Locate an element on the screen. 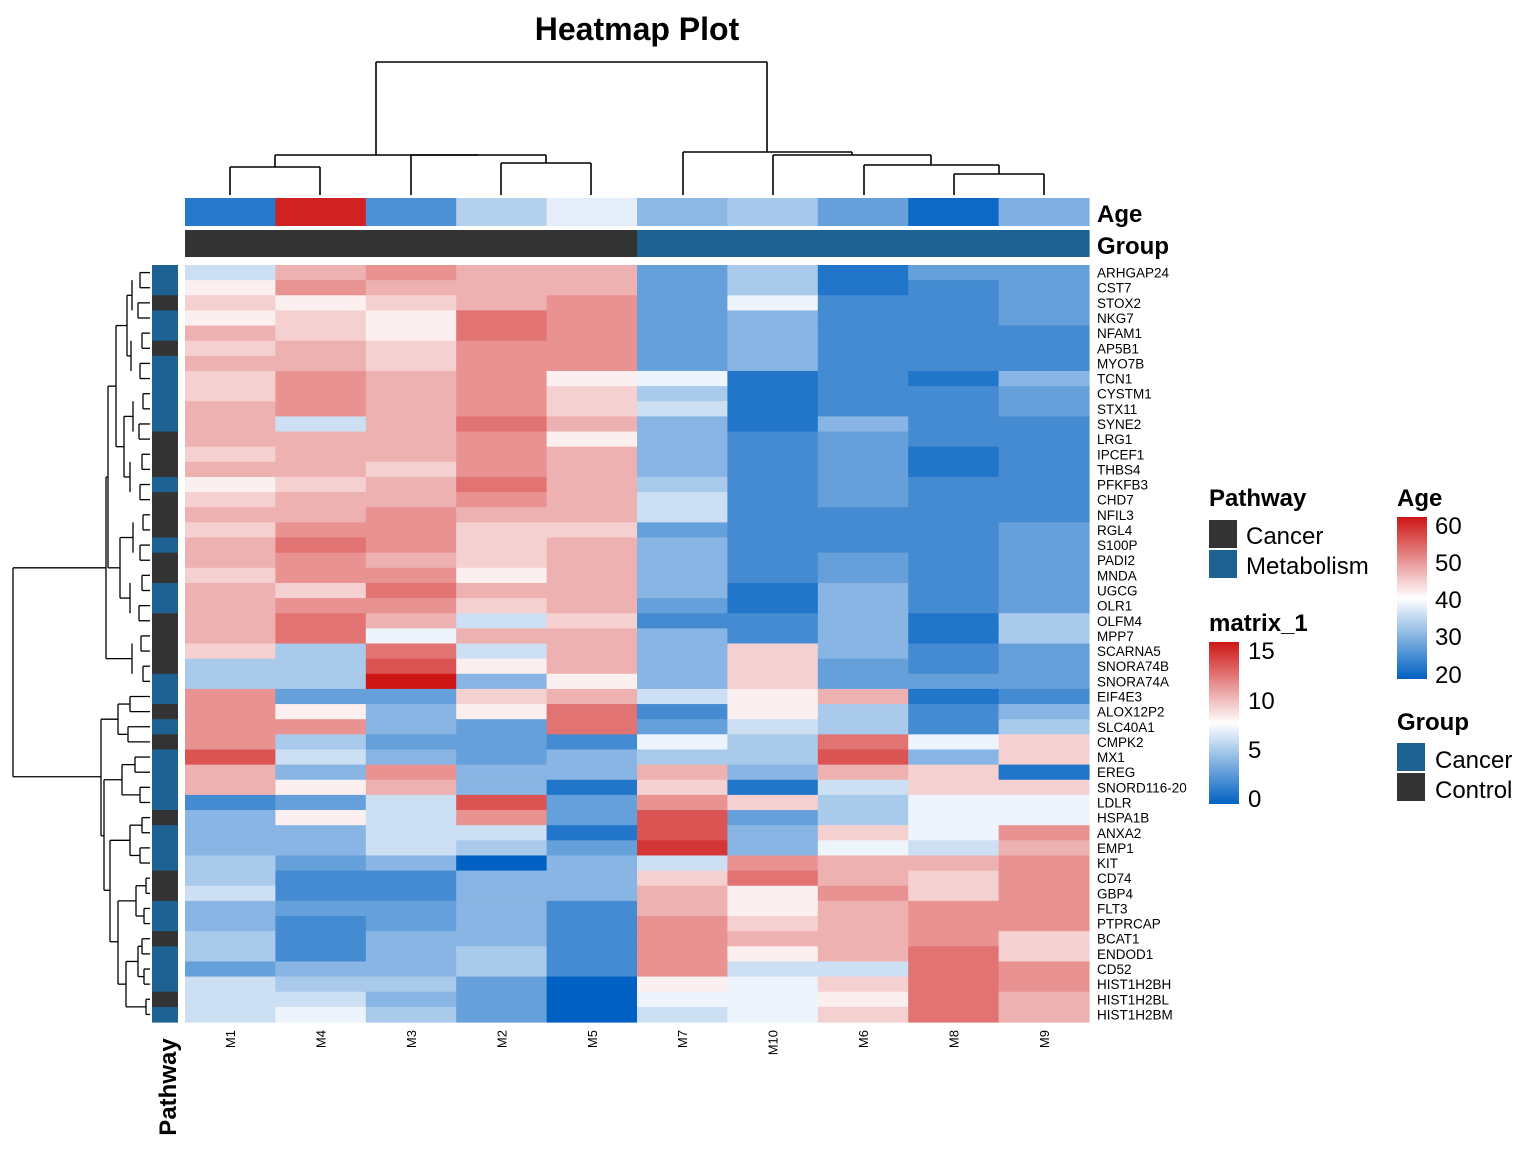 The image size is (1536, 1152). row-label: CMPK2 is located at coordinates (1120, 742).